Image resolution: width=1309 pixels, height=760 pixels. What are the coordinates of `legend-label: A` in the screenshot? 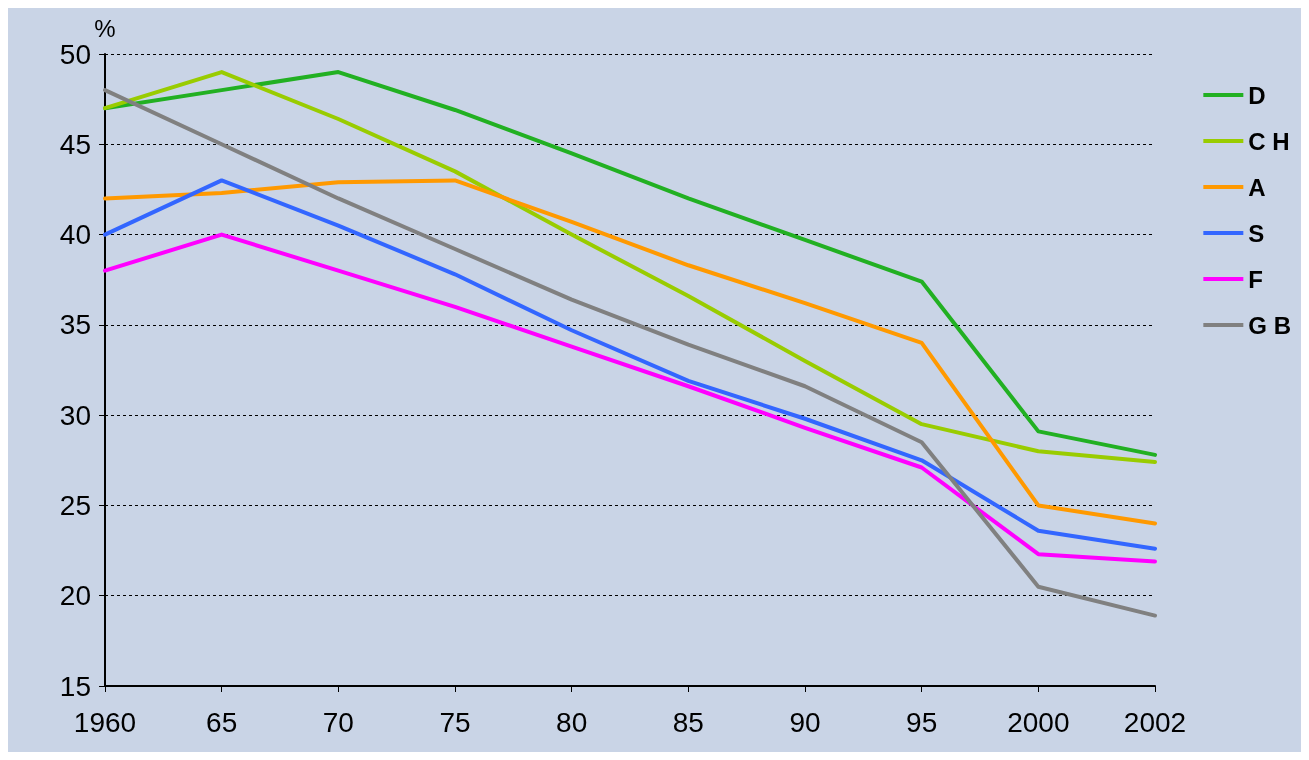 It's located at (1257, 187).